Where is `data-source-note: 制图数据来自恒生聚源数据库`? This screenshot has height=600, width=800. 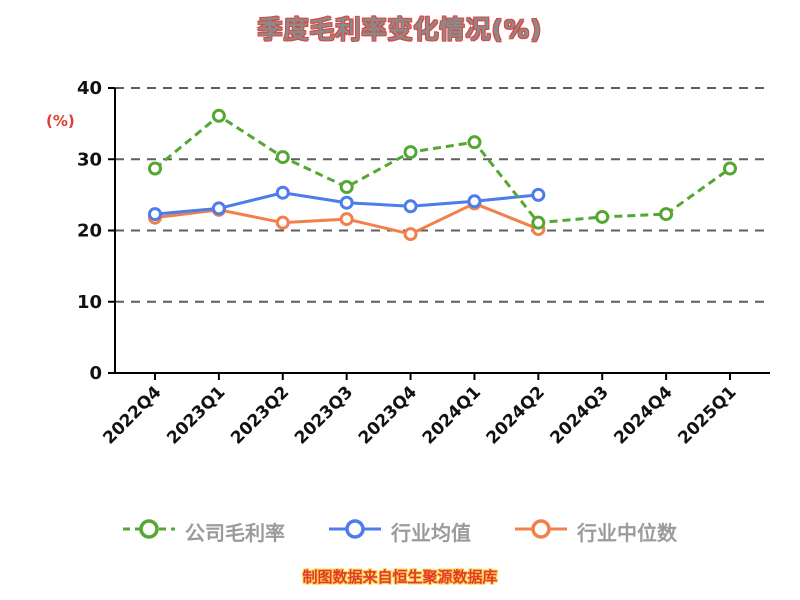
data-source-note: 制图数据来自恒生聚源数据库 is located at coordinates (400, 577).